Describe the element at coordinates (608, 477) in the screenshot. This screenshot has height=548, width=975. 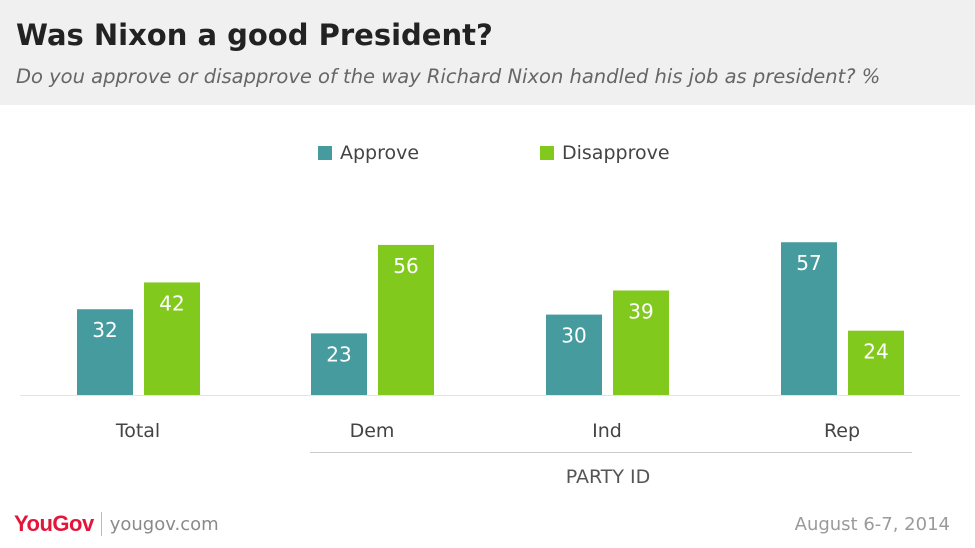
I see `group-label-party-id: PARTY ID` at that location.